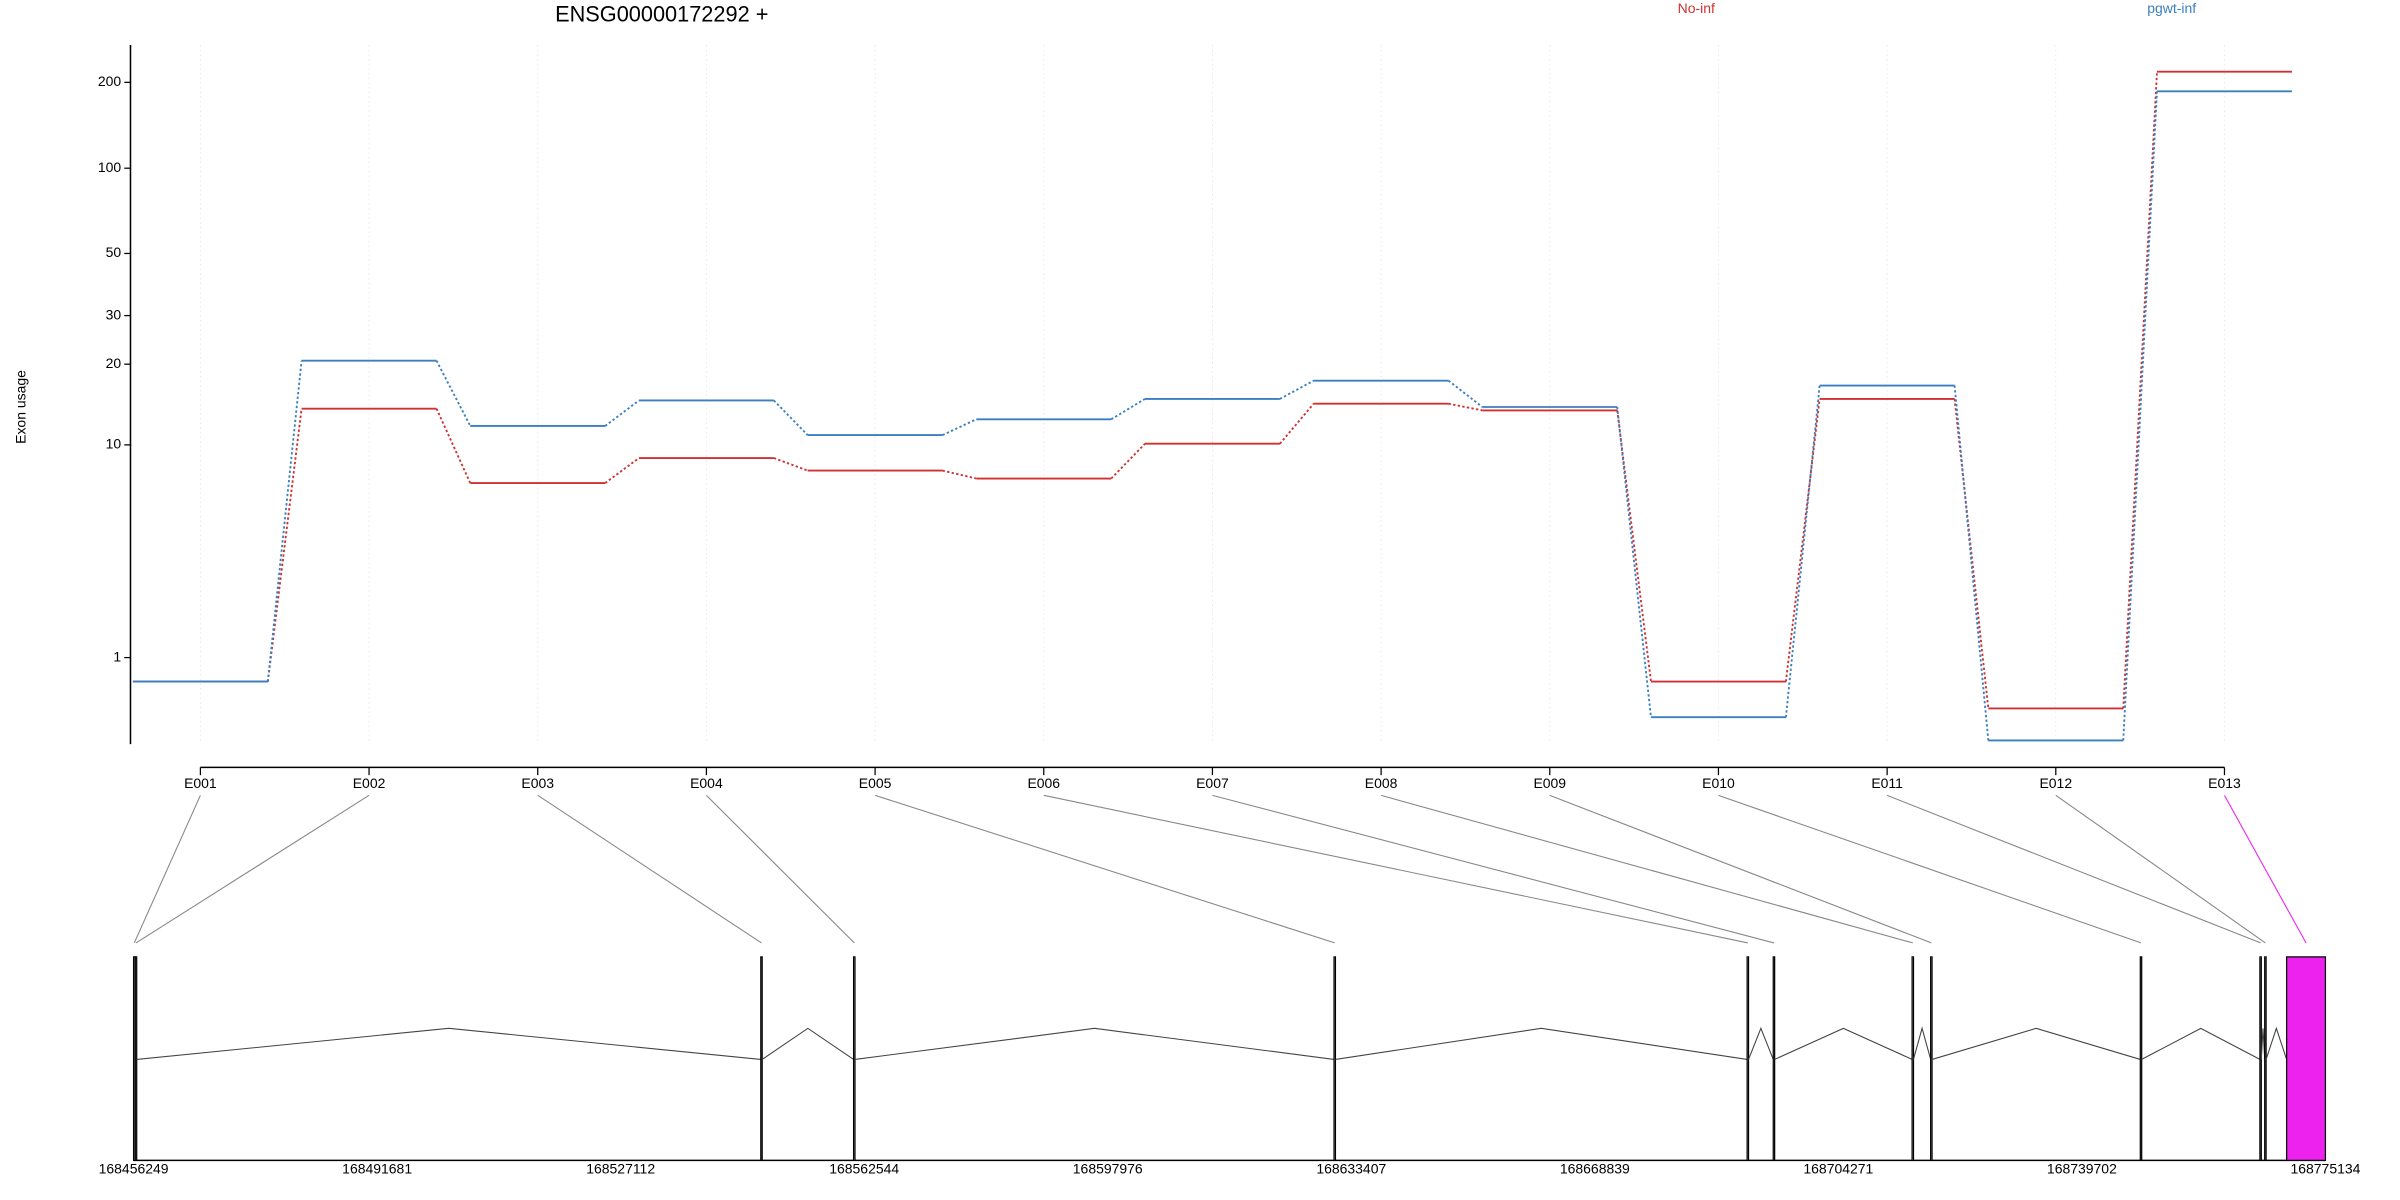 The image size is (2400, 1200). What do you see at coordinates (620, 1168) in the screenshot?
I see `genome-tick-label: 168527112` at bounding box center [620, 1168].